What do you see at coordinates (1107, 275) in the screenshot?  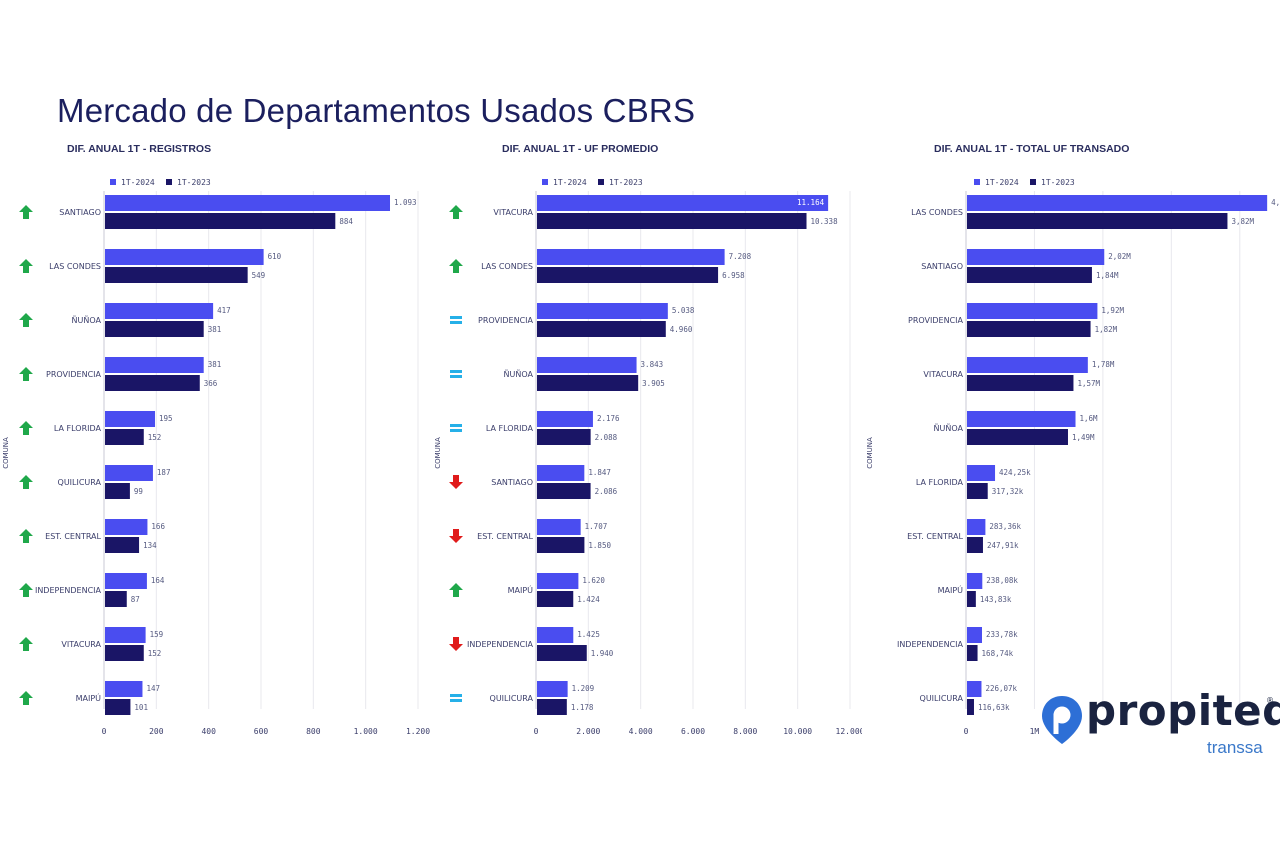 I see `data-label-2023: 1,84M` at bounding box center [1107, 275].